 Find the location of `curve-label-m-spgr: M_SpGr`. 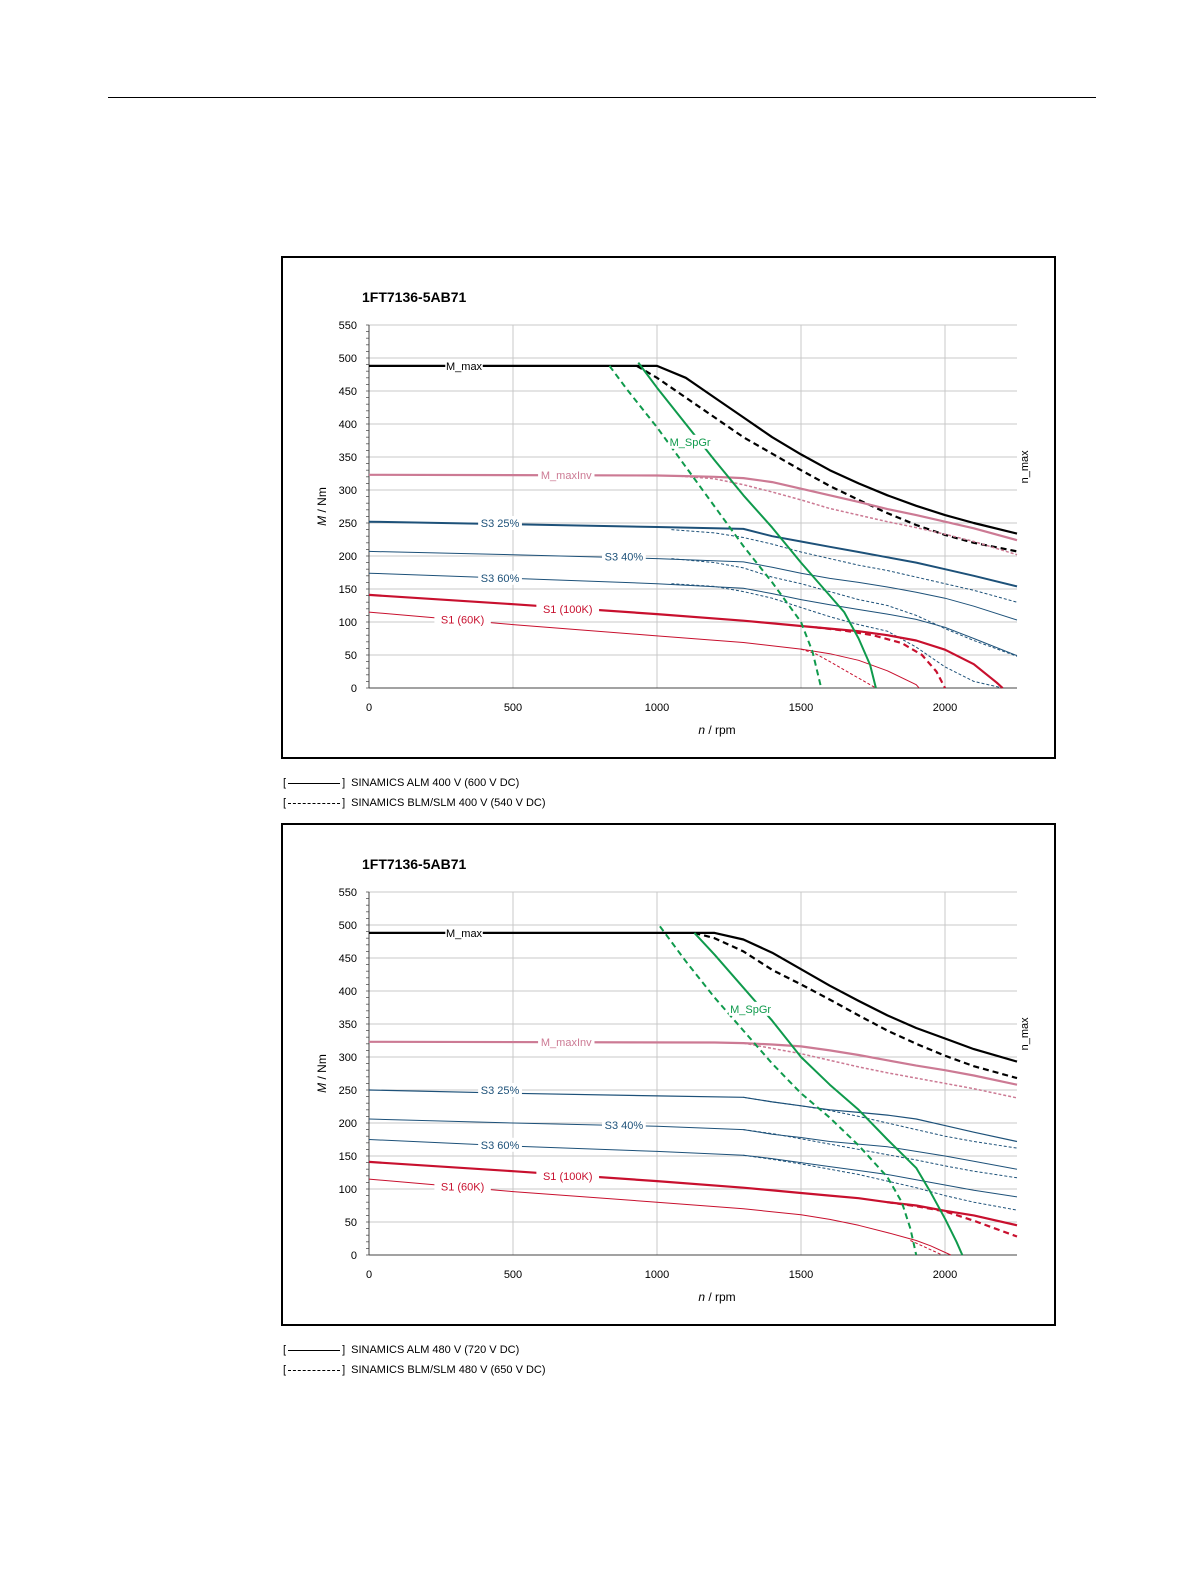

curve-label-m-spgr: M_SpGr is located at coordinates (750, 1008).